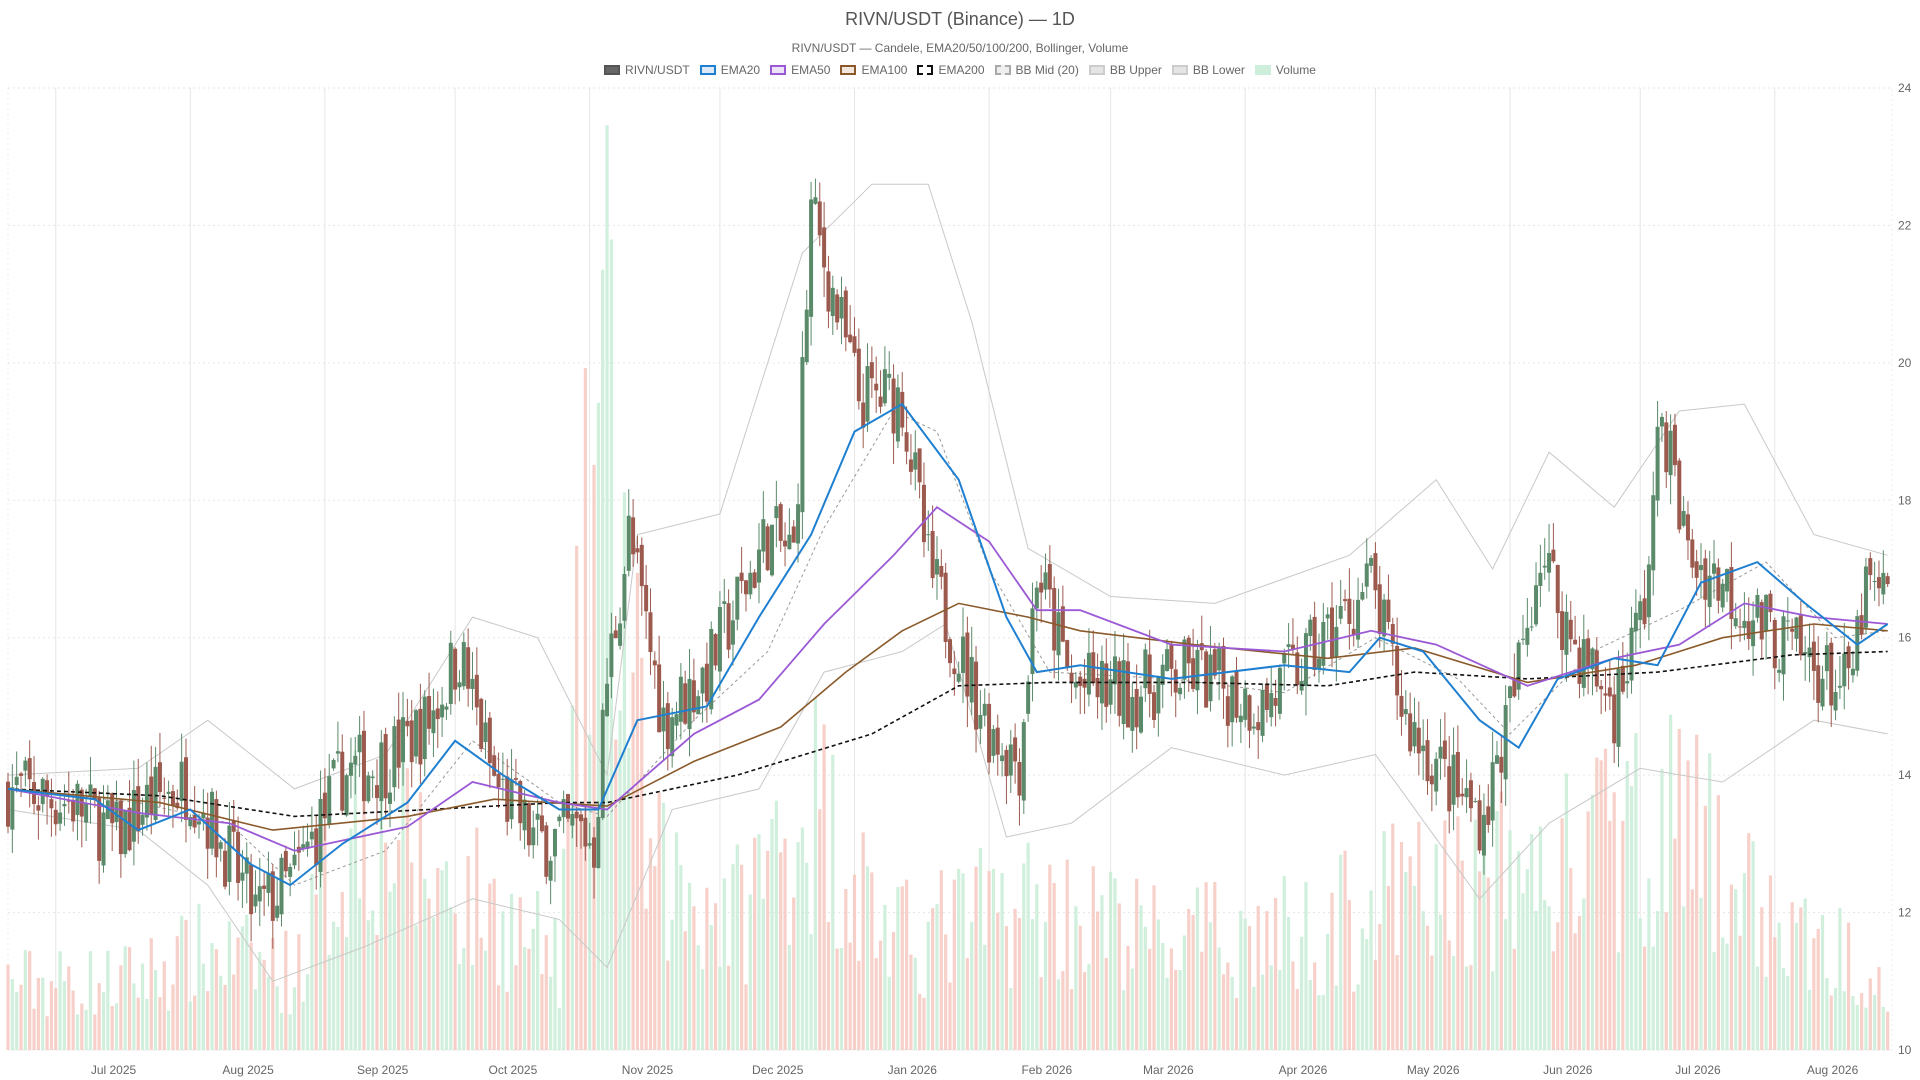  Describe the element at coordinates (248, 1070) in the screenshot. I see `x-tick-label: Aug 2025` at that location.